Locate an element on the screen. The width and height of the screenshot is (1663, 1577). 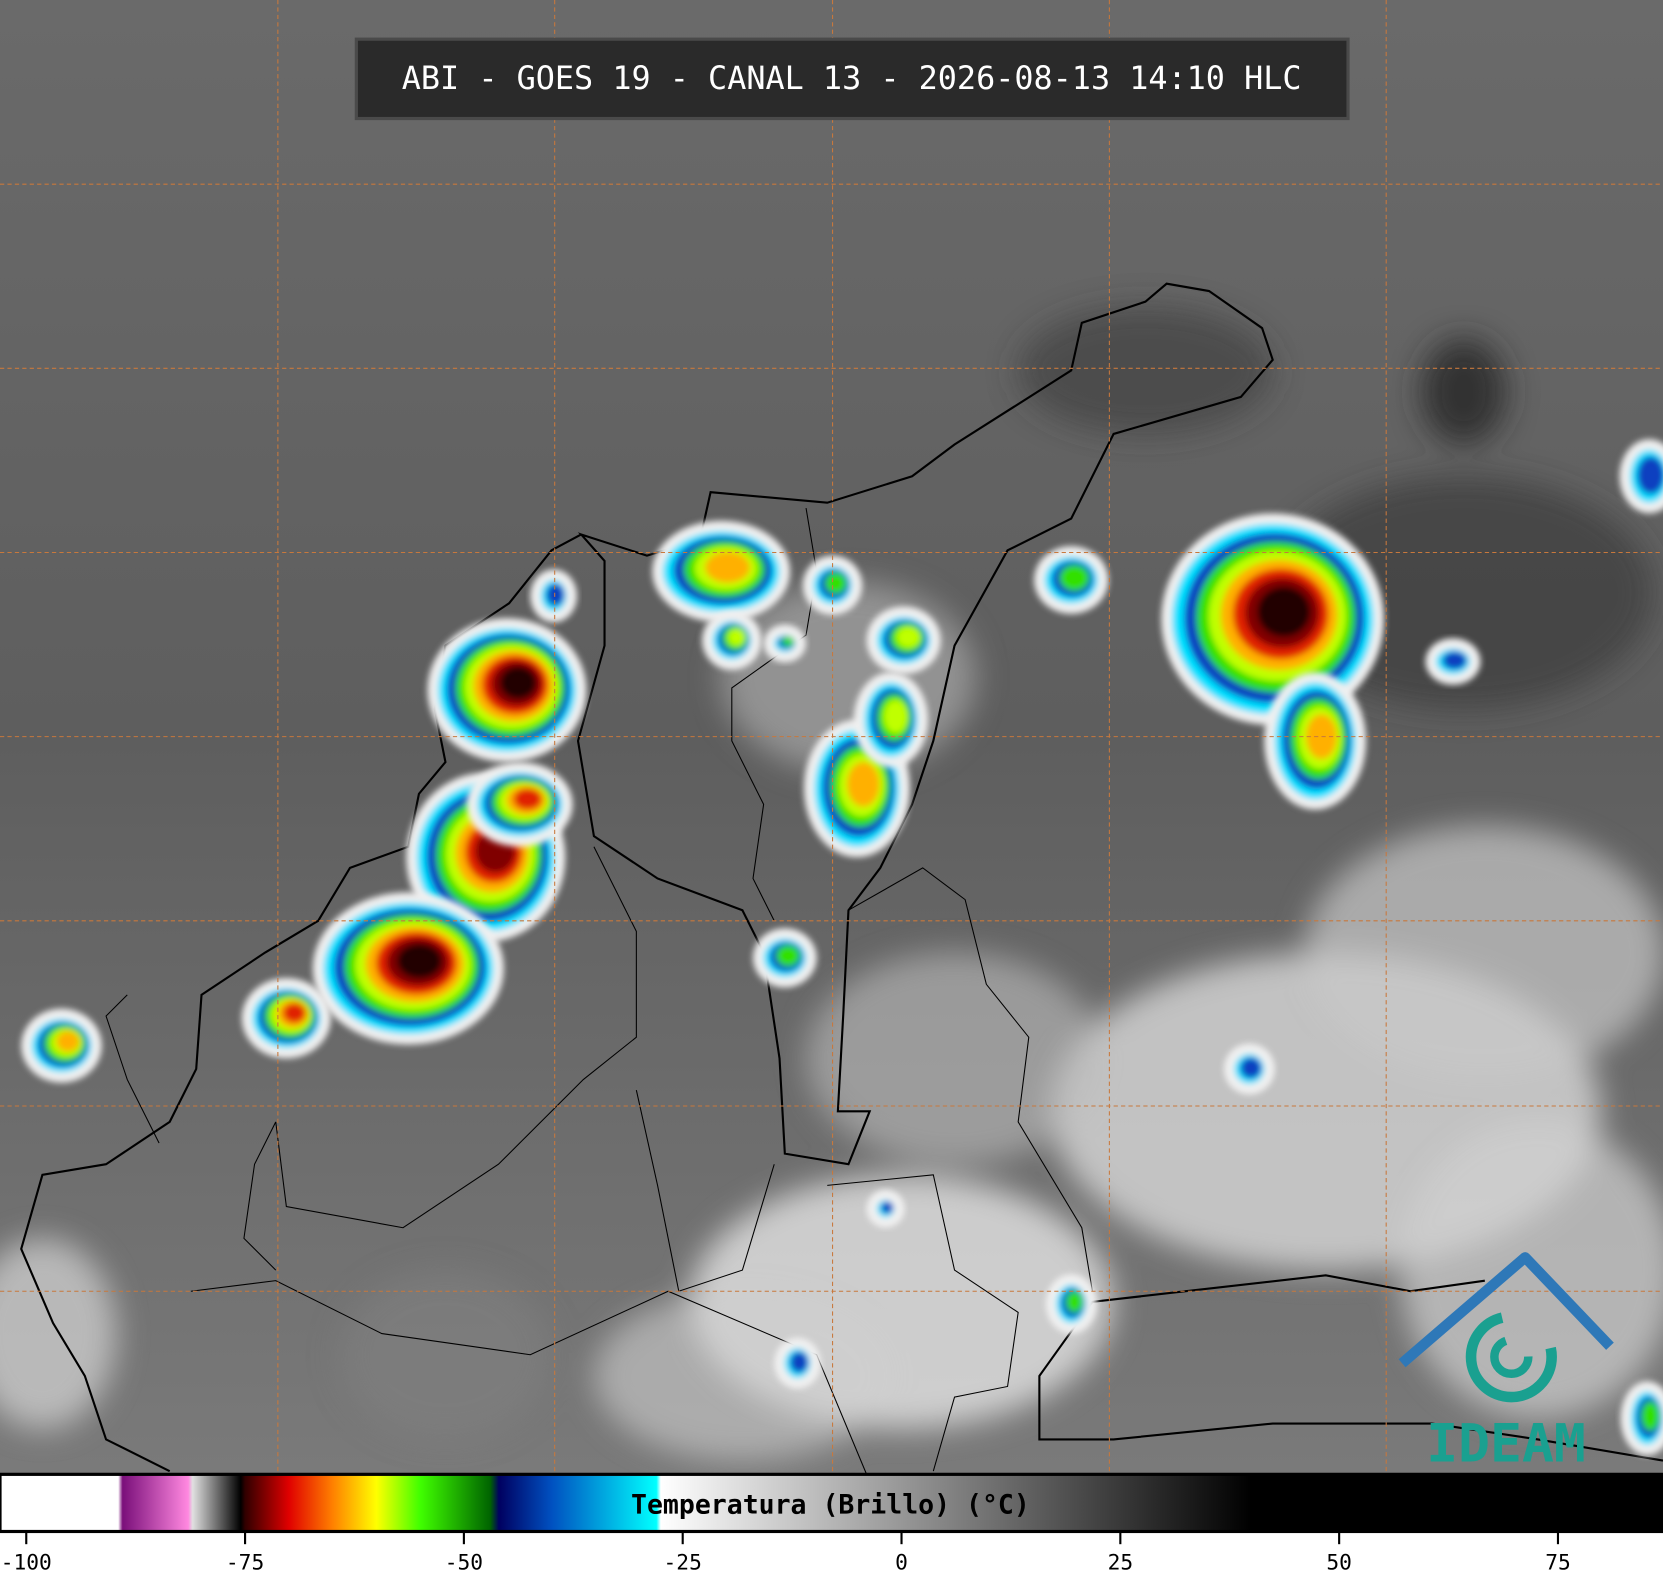
colorbar-ramp is located at coordinates (831, 1503).